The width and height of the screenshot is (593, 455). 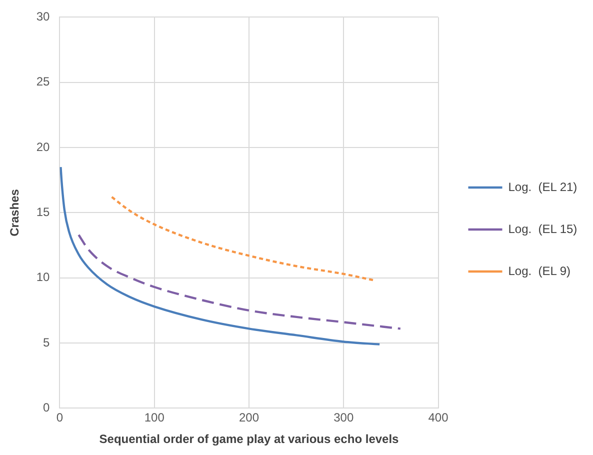 I want to click on y-tick-label: 15, so click(x=43, y=212).